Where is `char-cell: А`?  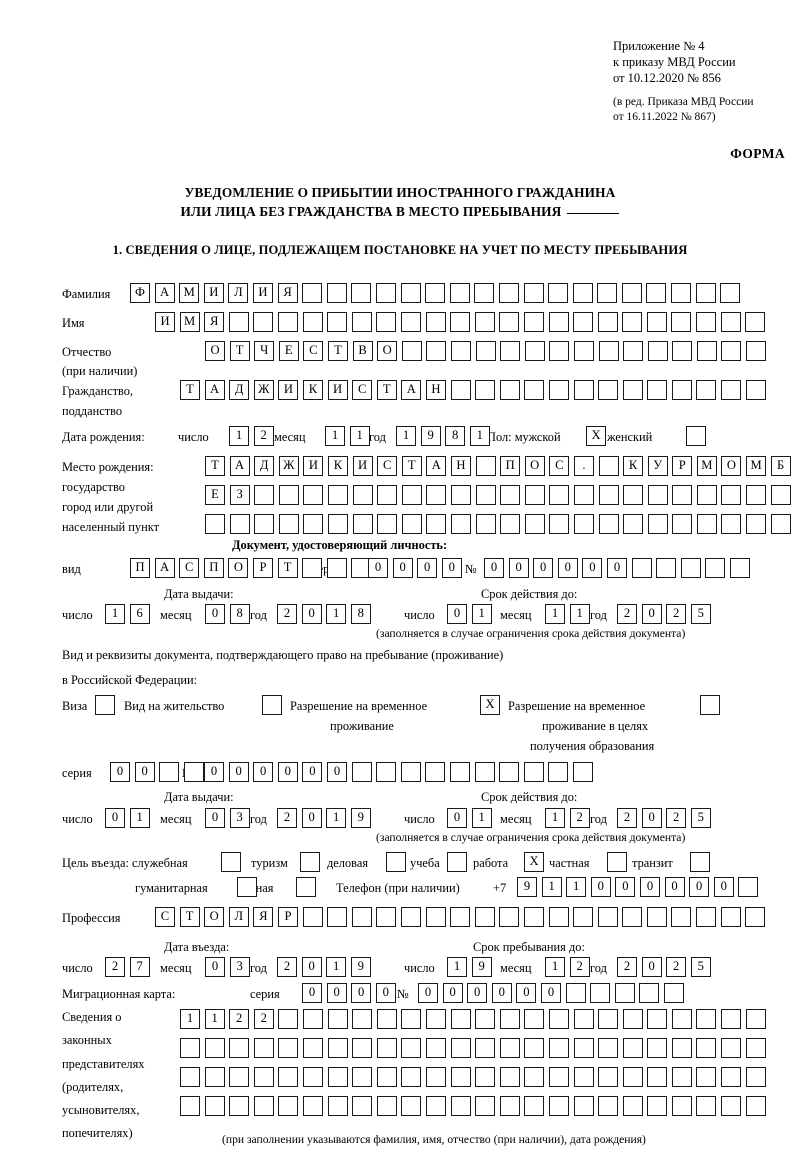
char-cell: А is located at coordinates (411, 390).